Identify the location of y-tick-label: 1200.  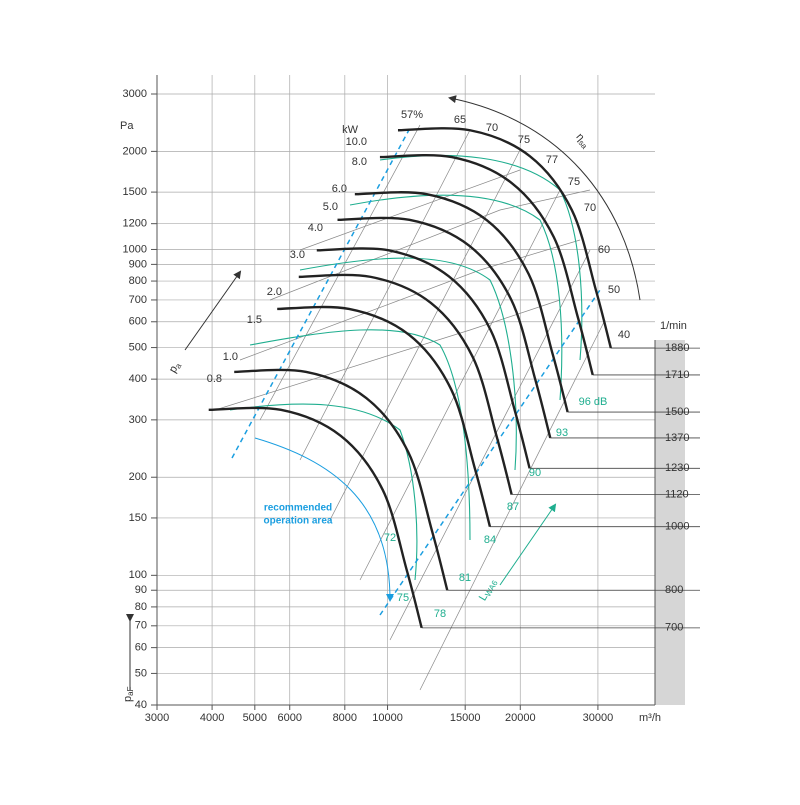
(135, 224).